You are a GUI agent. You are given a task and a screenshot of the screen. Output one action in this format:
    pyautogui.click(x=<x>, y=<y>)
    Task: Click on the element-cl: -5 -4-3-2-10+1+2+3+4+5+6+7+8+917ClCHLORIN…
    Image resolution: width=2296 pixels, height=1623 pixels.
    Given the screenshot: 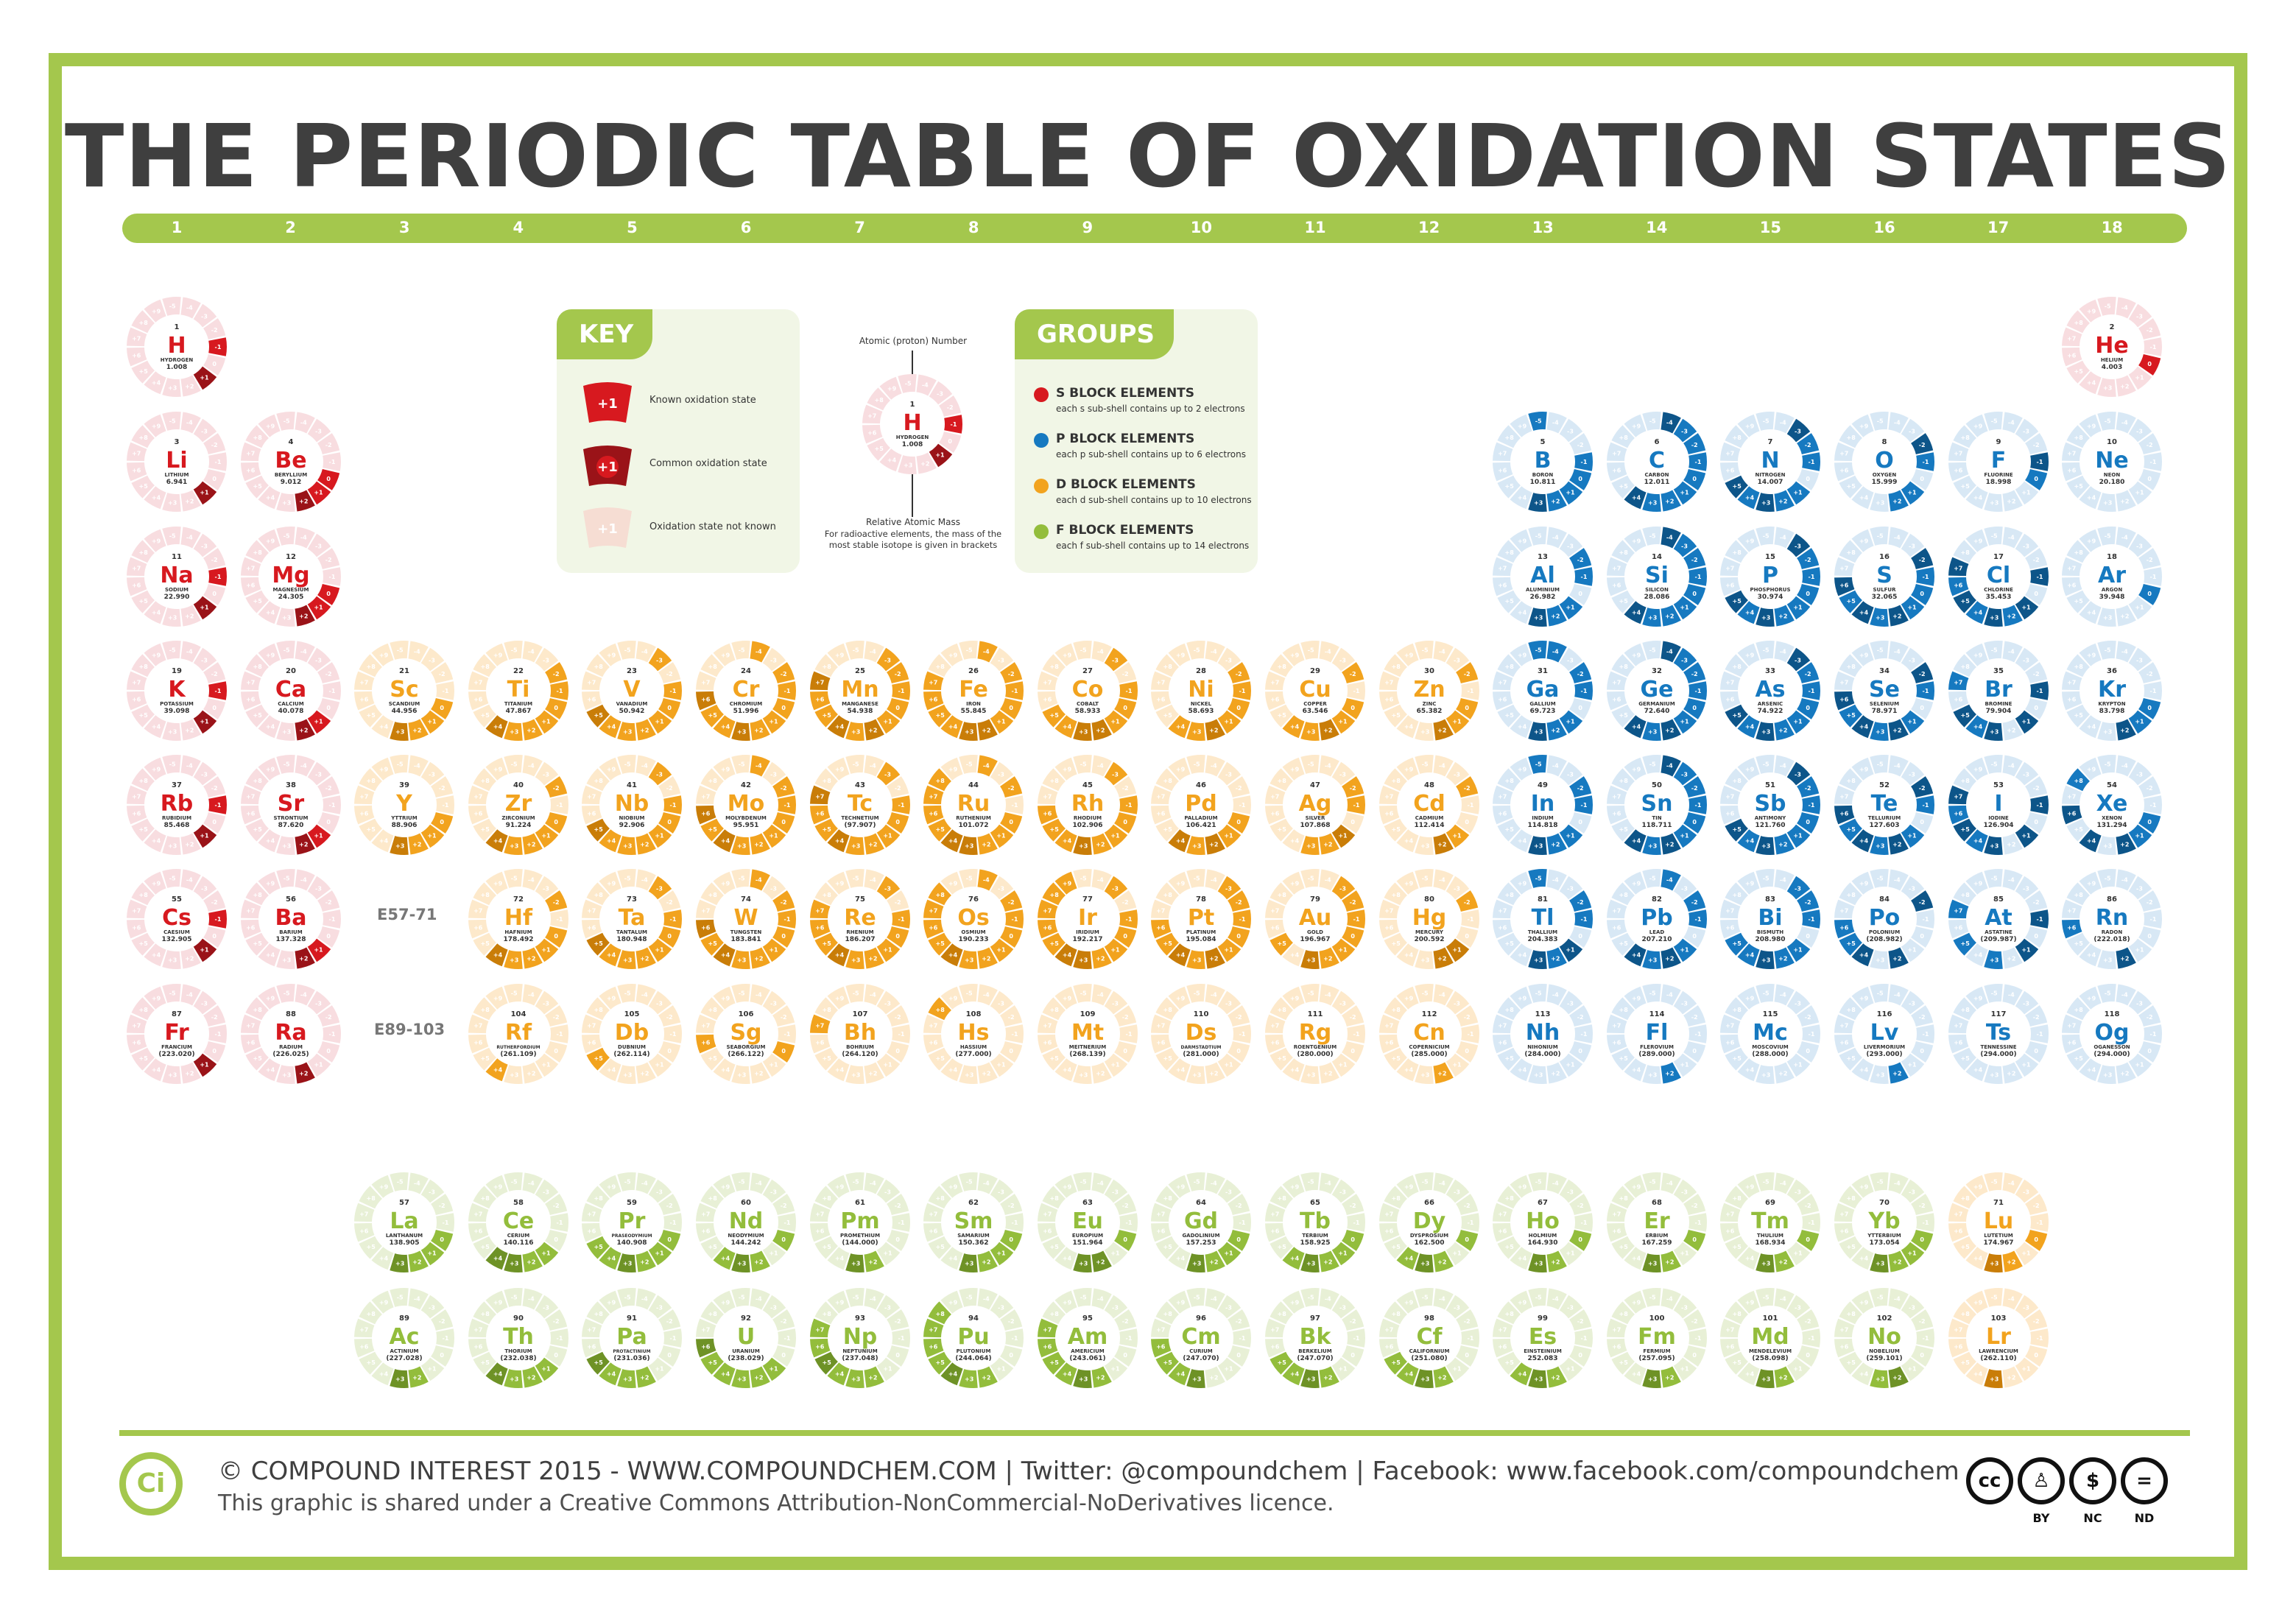 What is the action you would take?
    pyautogui.click(x=1999, y=576)
    